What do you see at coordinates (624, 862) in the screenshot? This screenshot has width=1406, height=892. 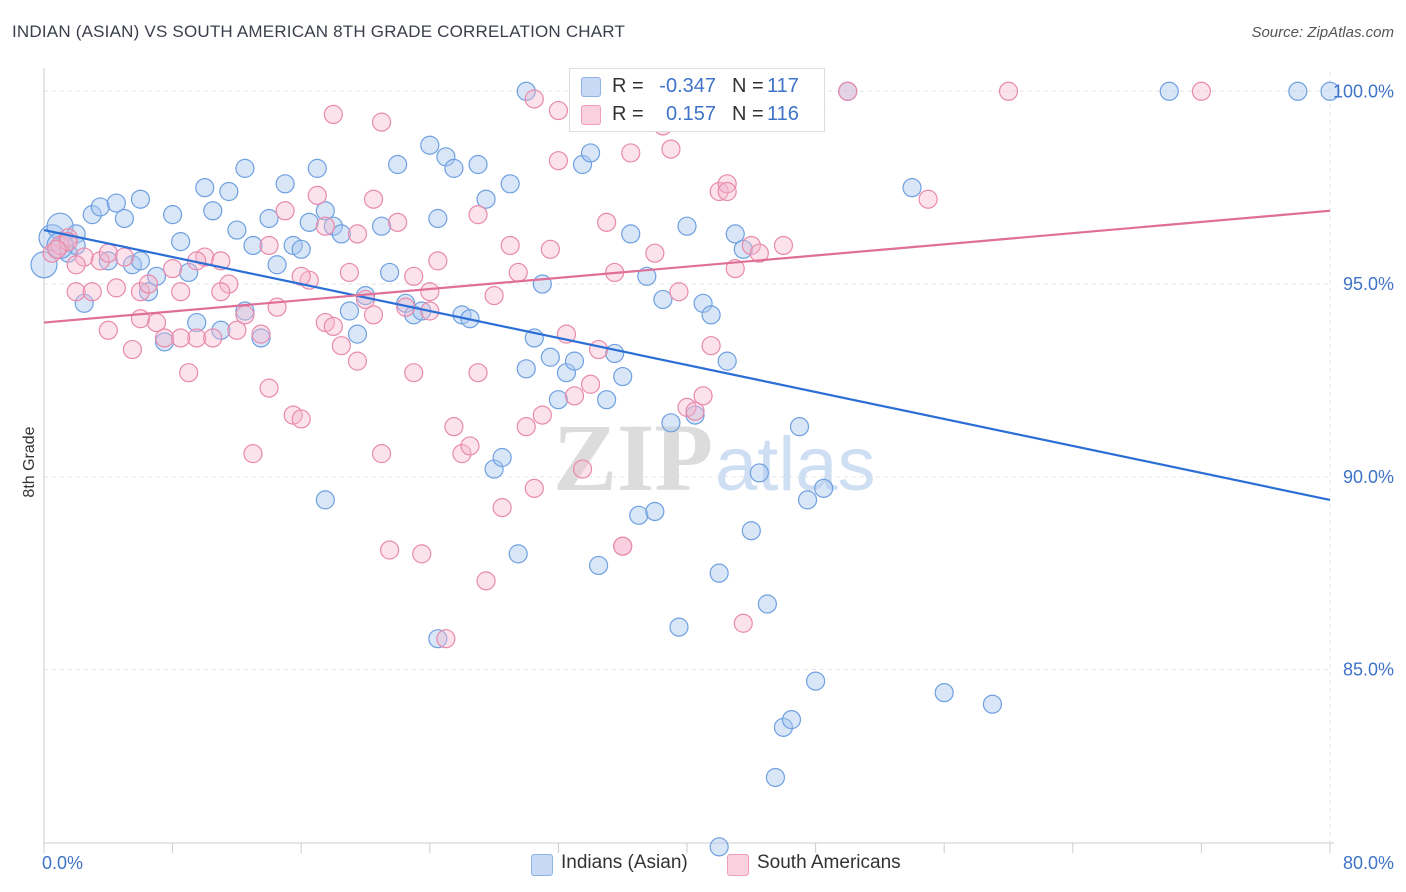 I see `legend-label: Indians (Asian)` at bounding box center [624, 862].